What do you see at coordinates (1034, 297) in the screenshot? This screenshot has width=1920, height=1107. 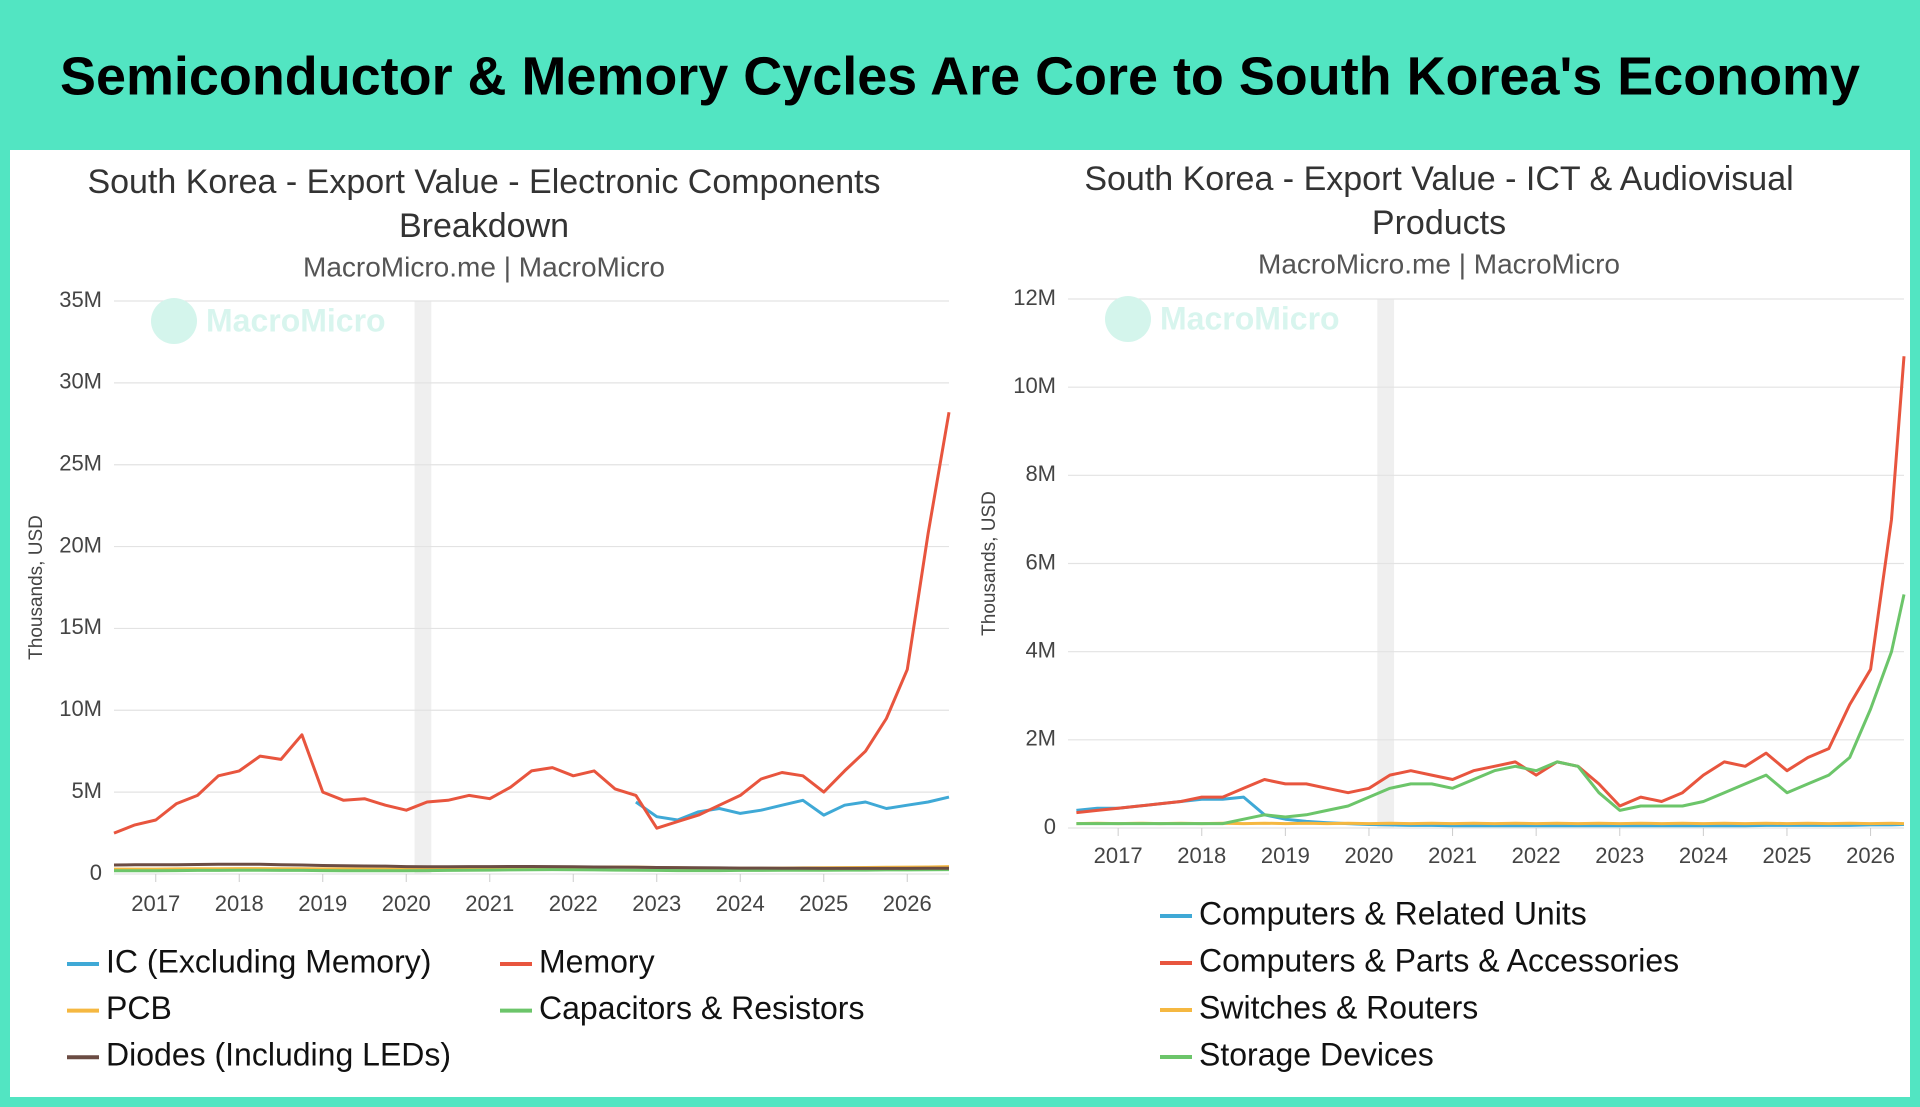 I see `y-tick-label: 12M` at bounding box center [1034, 297].